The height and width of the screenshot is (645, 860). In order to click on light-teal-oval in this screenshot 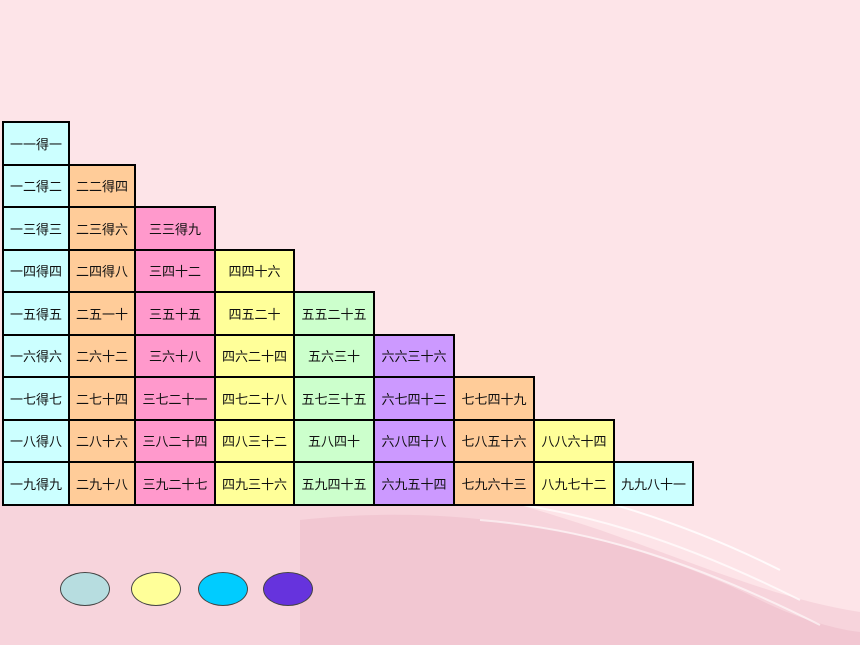, I will do `click(85, 589)`.